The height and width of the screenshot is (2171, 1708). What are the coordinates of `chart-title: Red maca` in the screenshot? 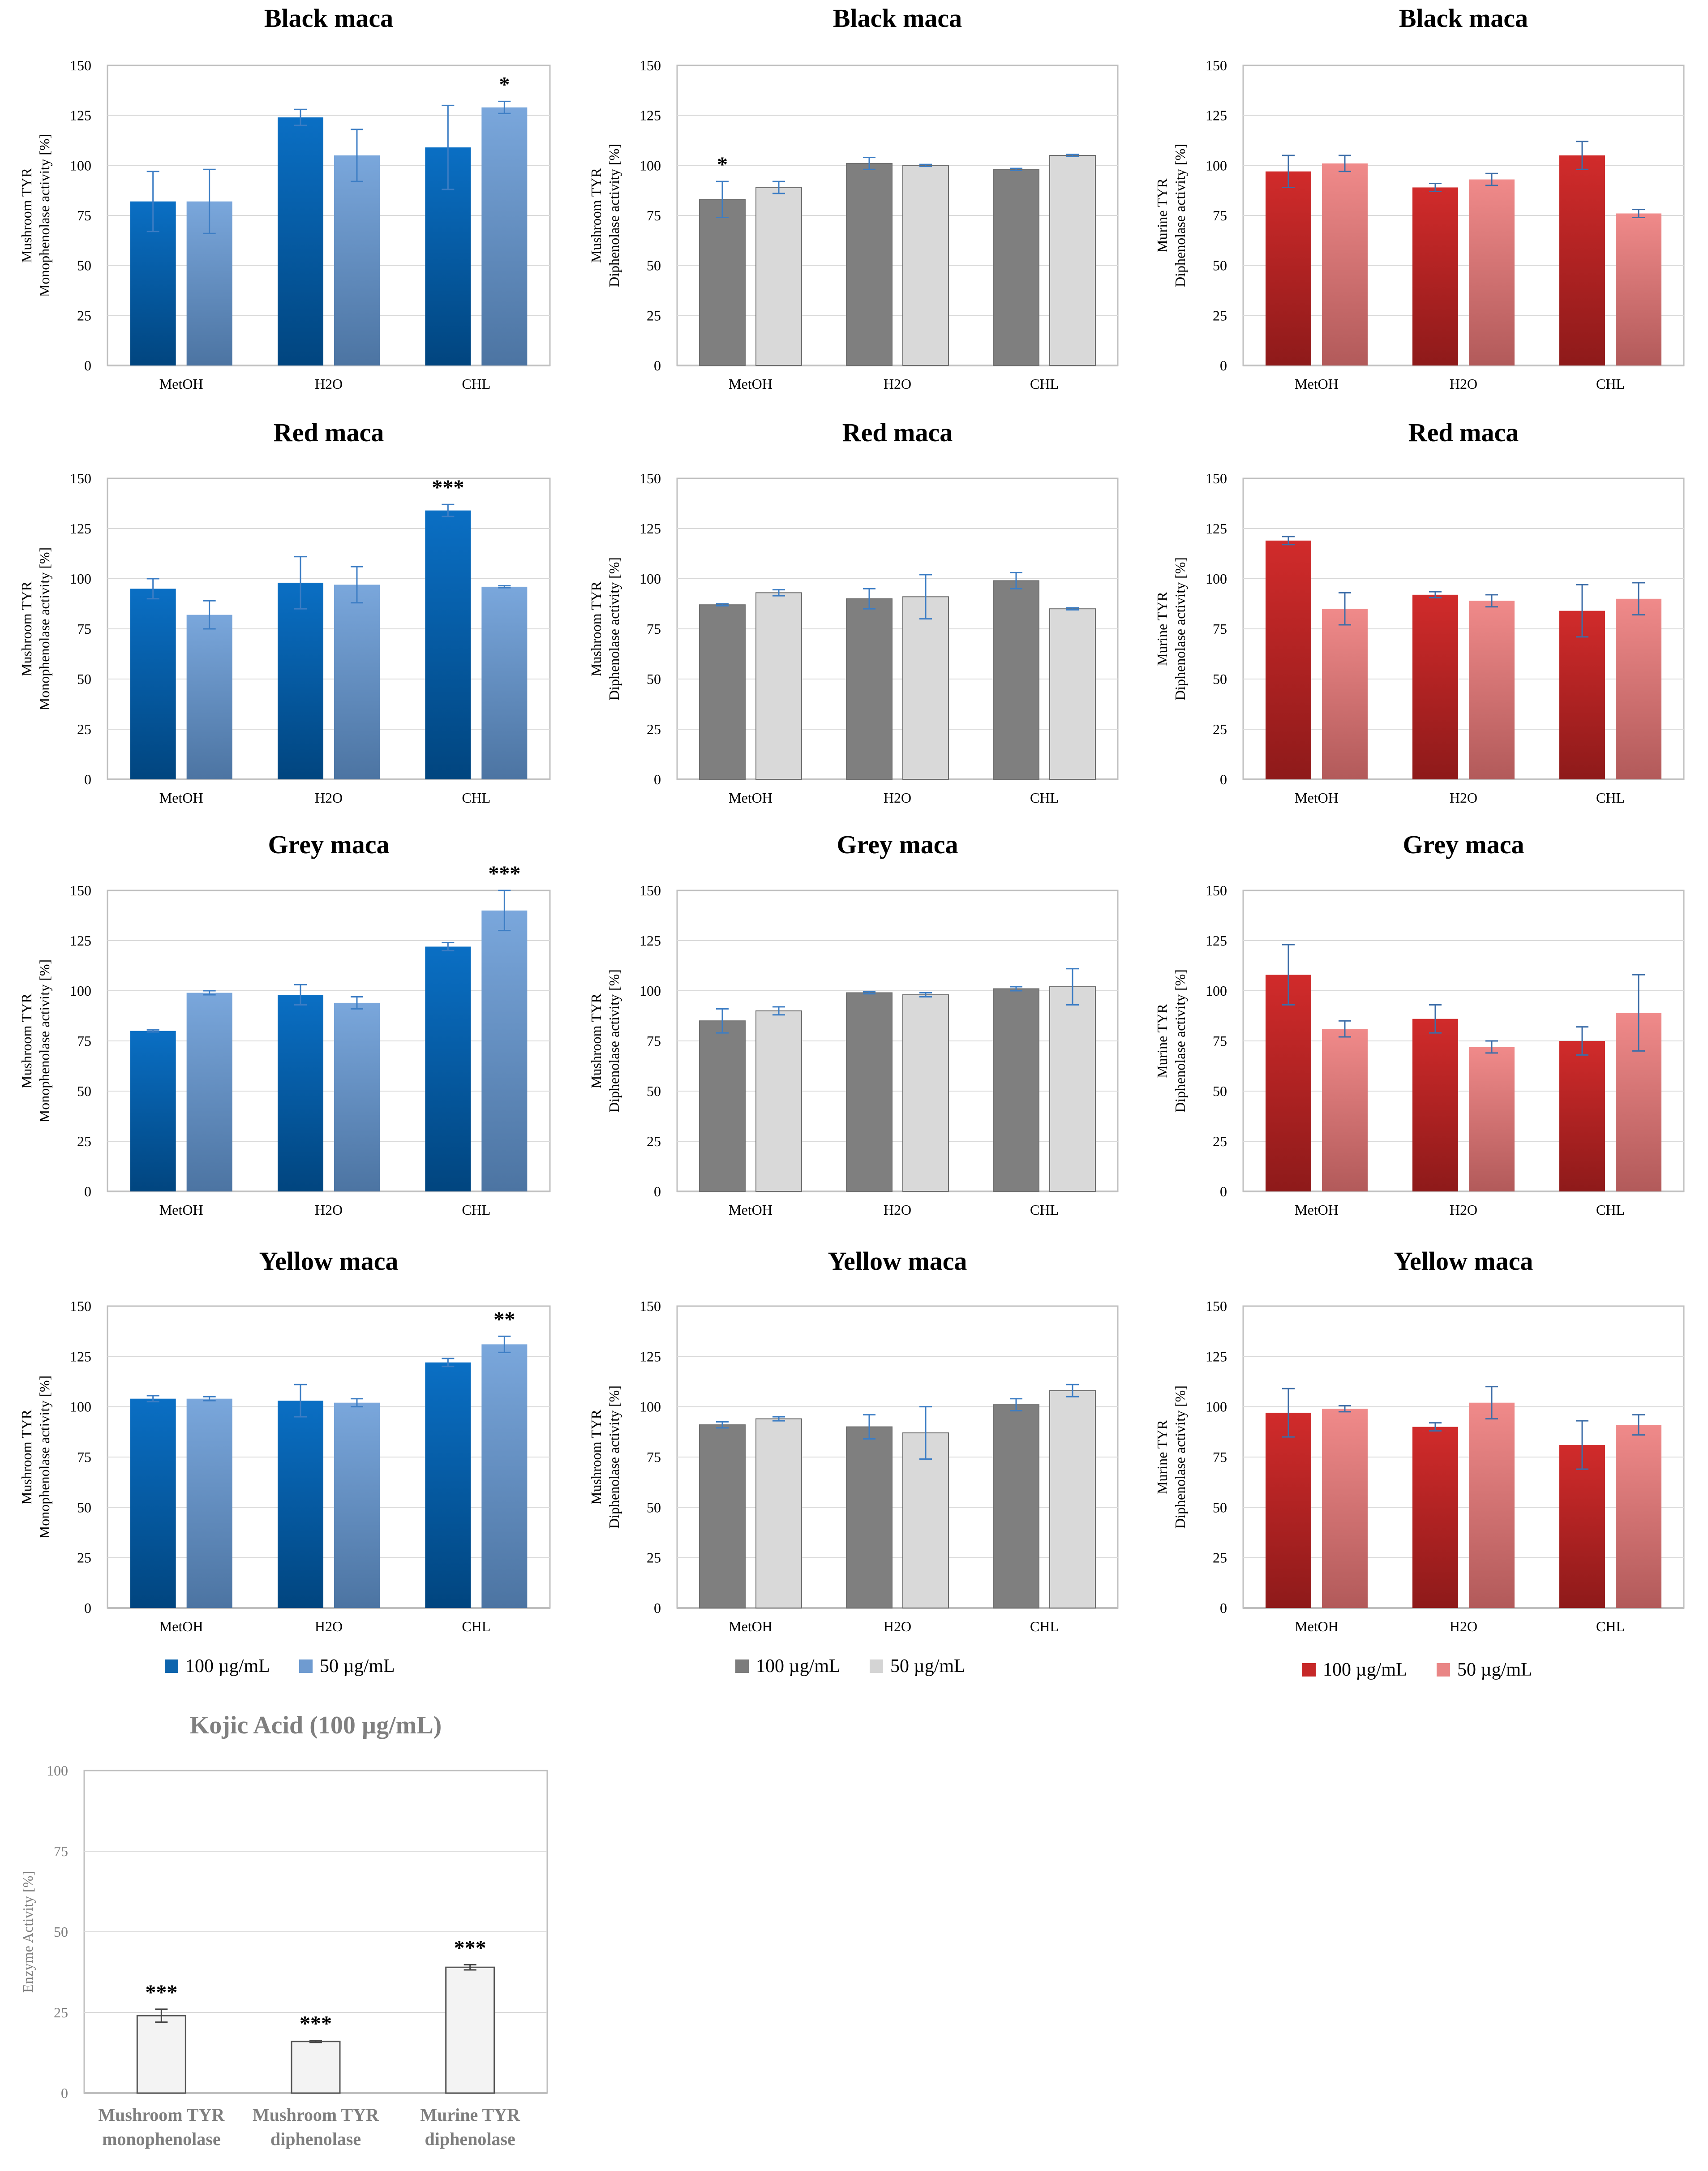 It's located at (1463, 432).